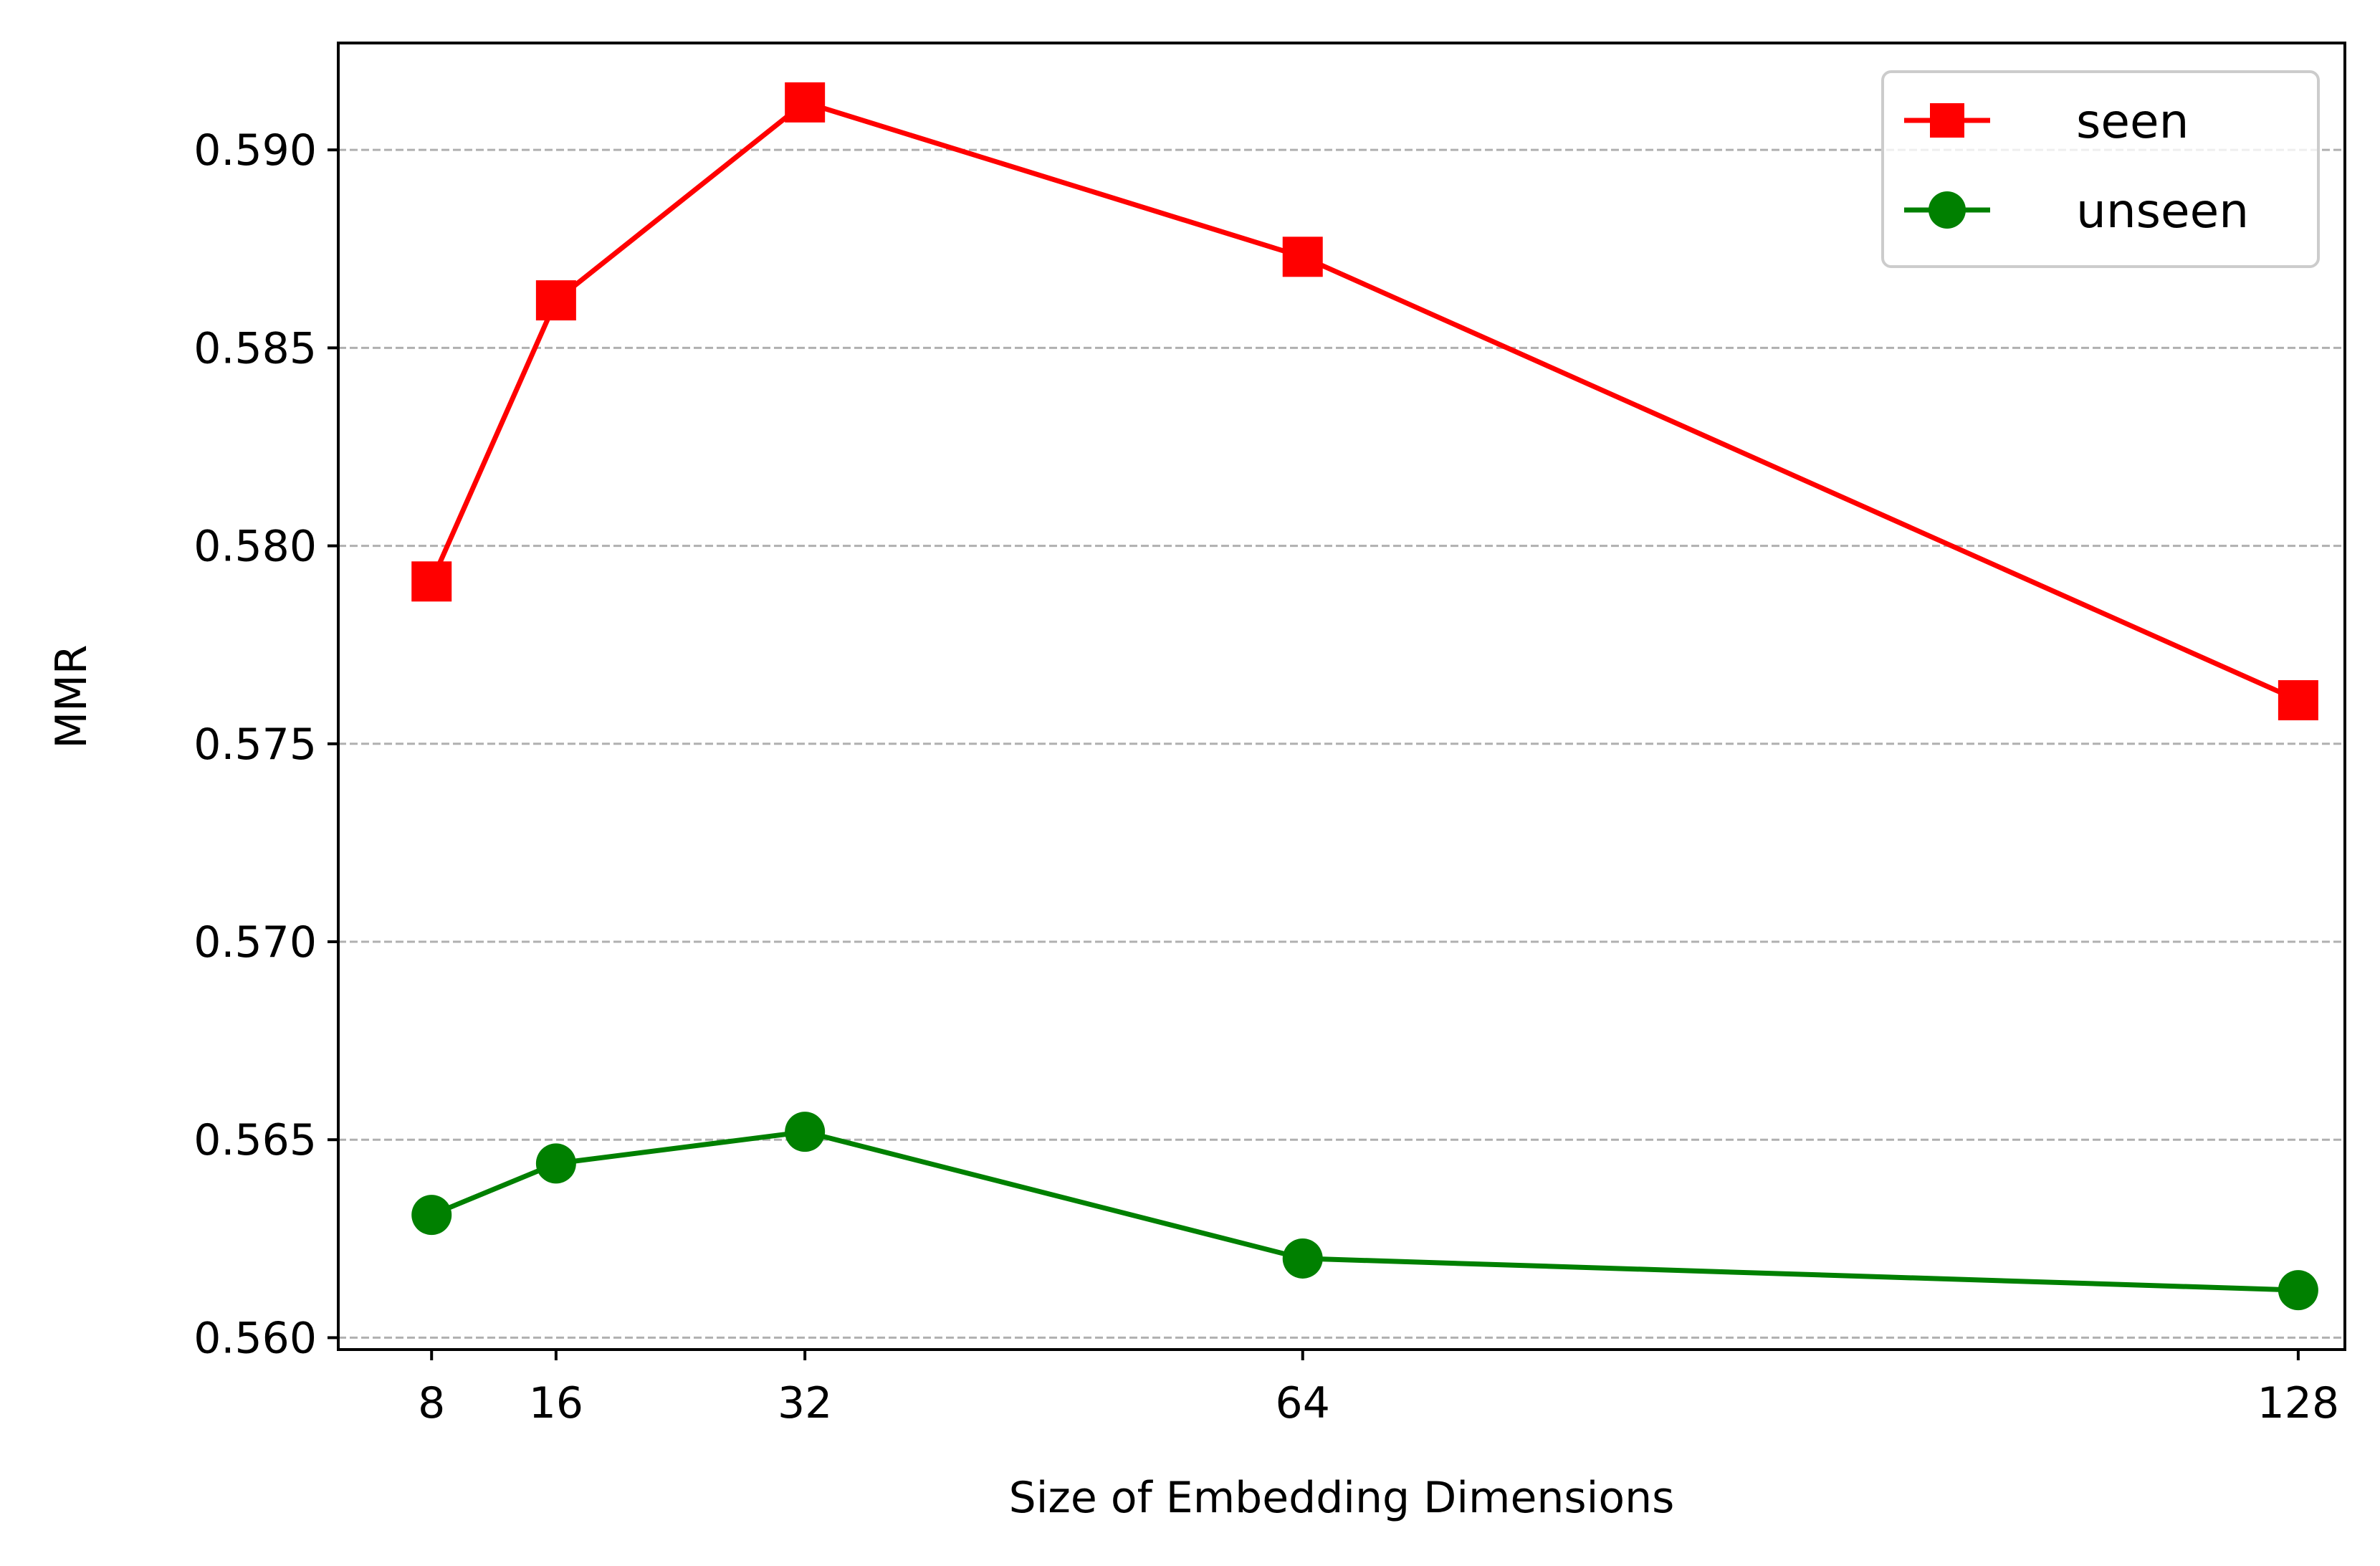 The height and width of the screenshot is (1566, 2380). What do you see at coordinates (255, 1140) in the screenshot?
I see `y-tick-label: 0.565` at bounding box center [255, 1140].